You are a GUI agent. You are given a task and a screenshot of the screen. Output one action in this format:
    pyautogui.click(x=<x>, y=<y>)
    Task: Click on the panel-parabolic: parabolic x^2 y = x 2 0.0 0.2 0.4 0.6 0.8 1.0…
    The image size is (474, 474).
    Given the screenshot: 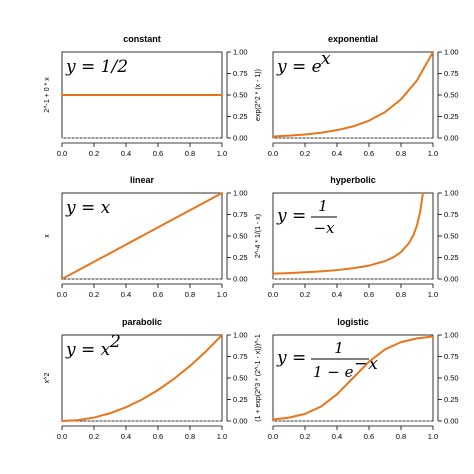 What is the action you would take?
    pyautogui.click(x=146, y=379)
    